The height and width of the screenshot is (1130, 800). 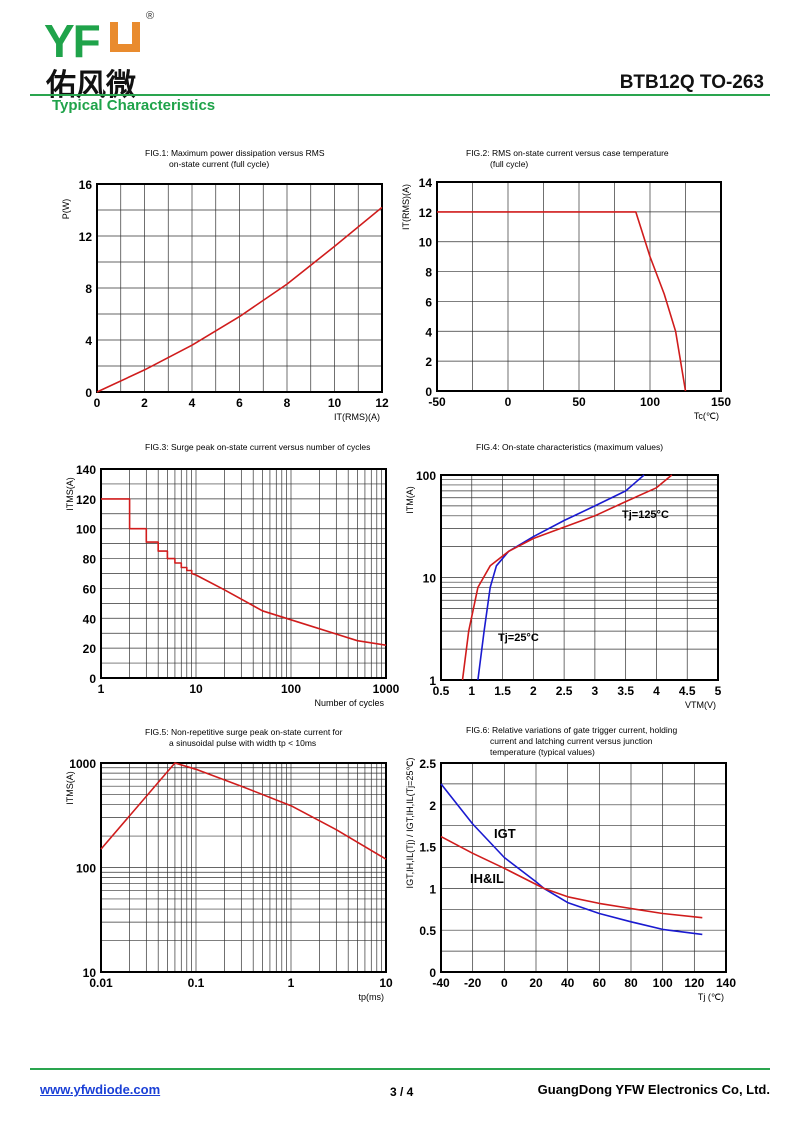 I want to click on chart-fig1, so click(x=239, y=288).